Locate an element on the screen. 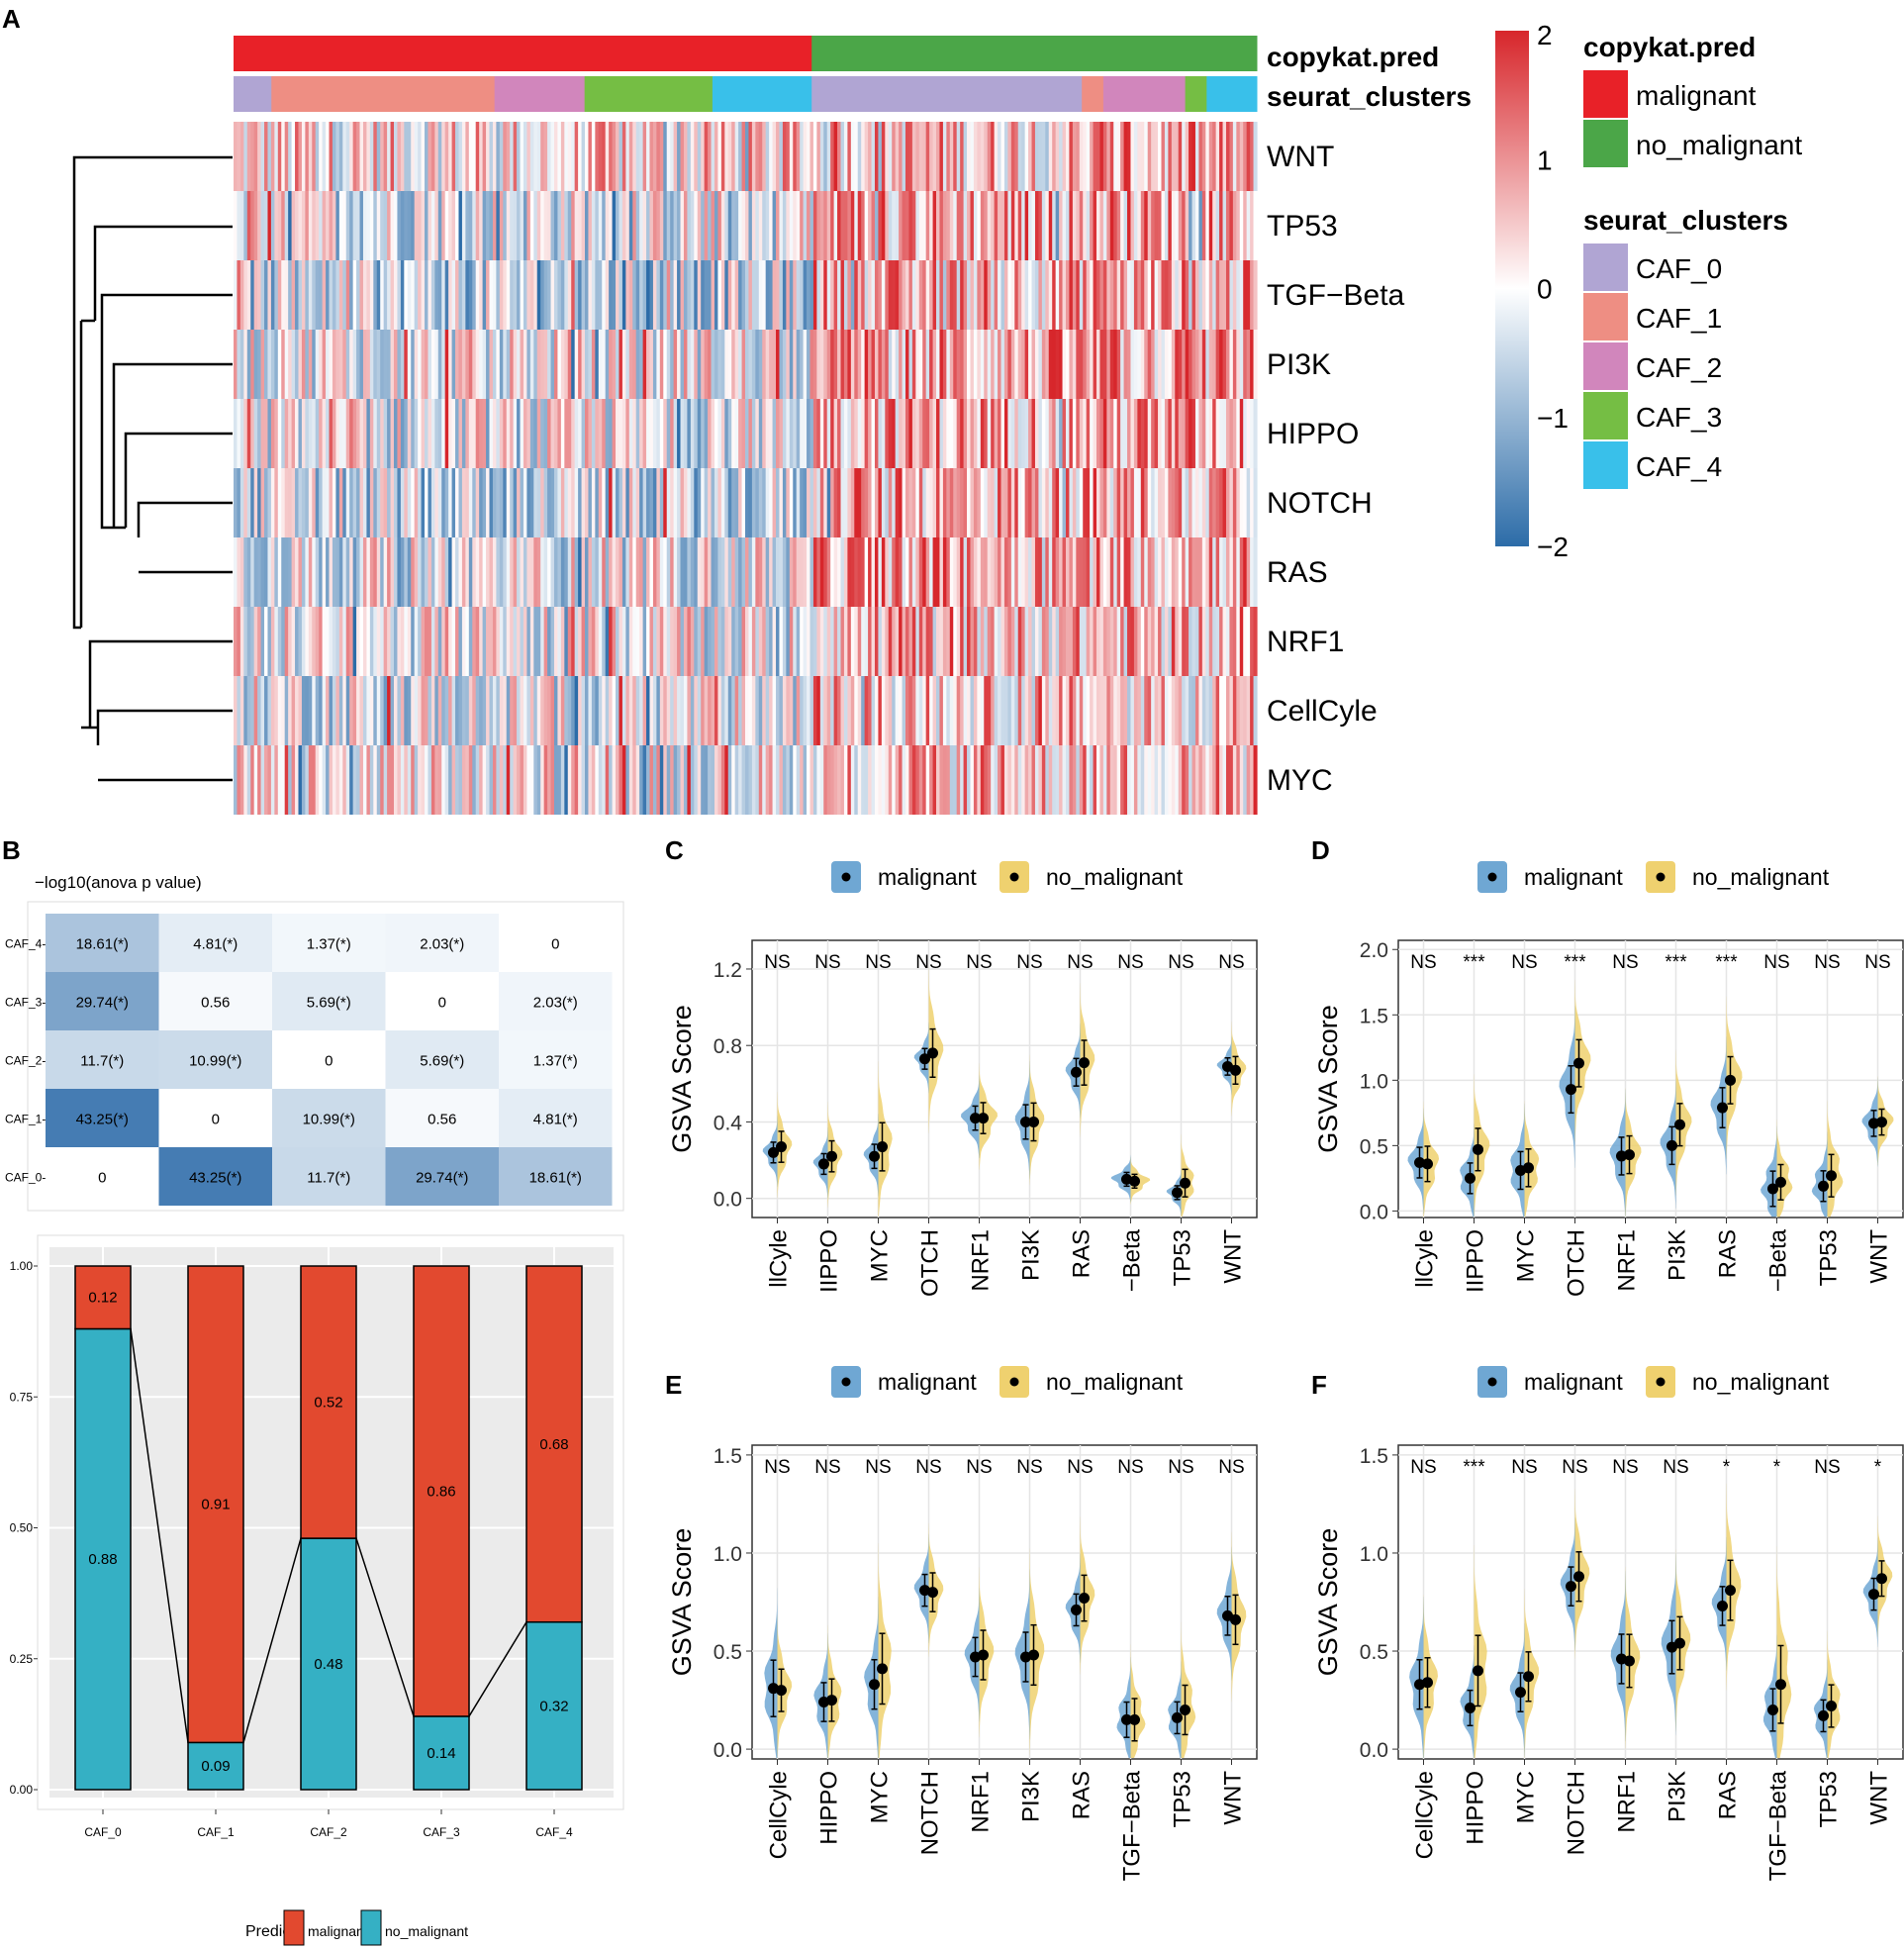 This screenshot has width=1904, height=1949. bar-label-malignant: 0.52 is located at coordinates (328, 1403).